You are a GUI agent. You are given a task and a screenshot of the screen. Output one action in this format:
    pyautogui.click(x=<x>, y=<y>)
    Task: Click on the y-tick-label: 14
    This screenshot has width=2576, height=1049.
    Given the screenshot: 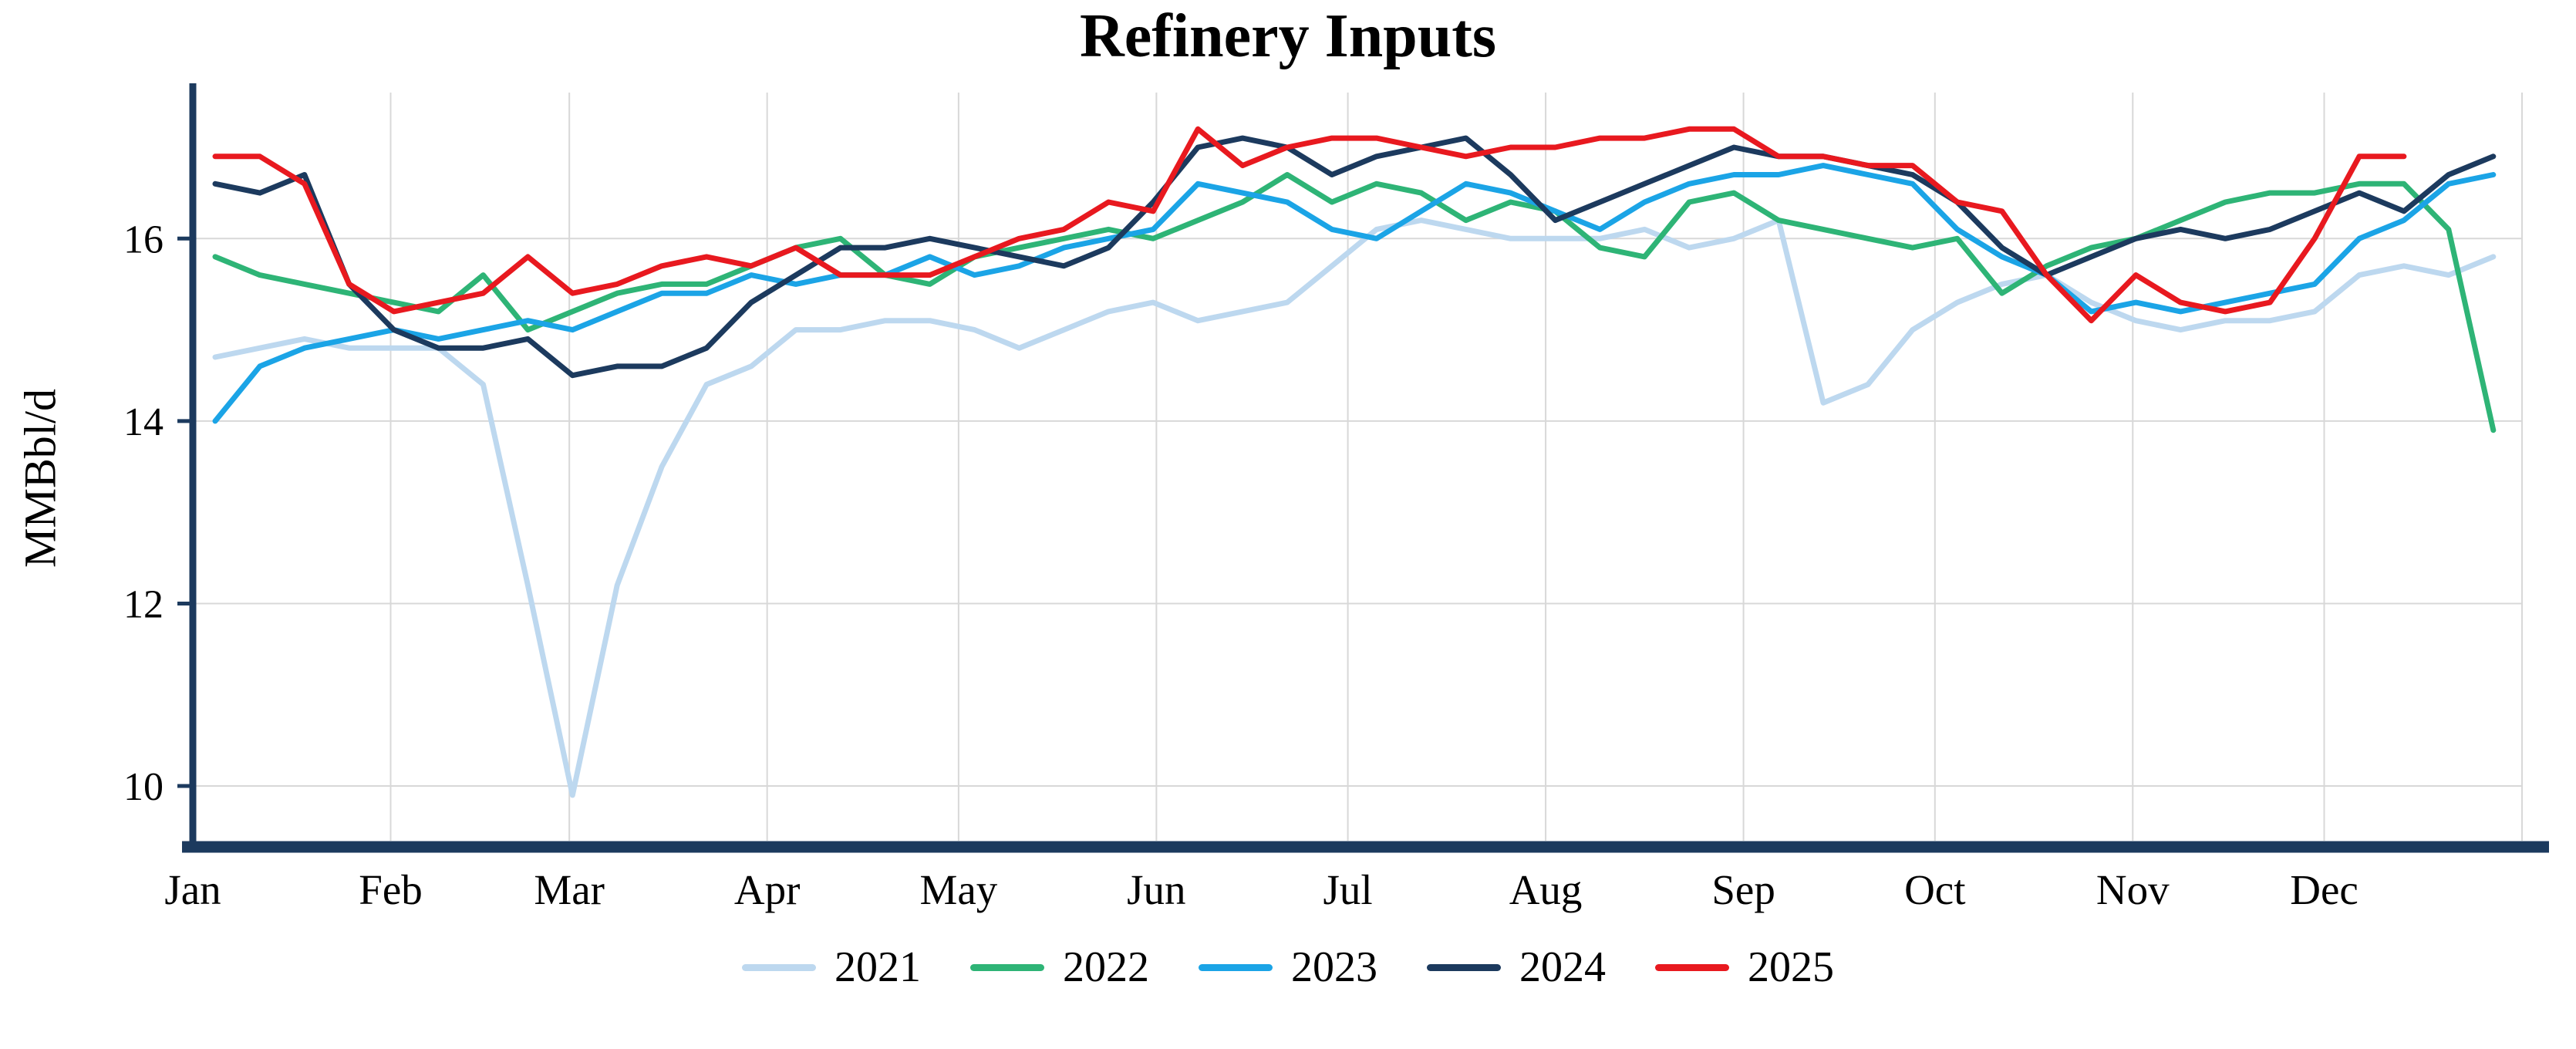 What is the action you would take?
    pyautogui.click(x=143, y=422)
    